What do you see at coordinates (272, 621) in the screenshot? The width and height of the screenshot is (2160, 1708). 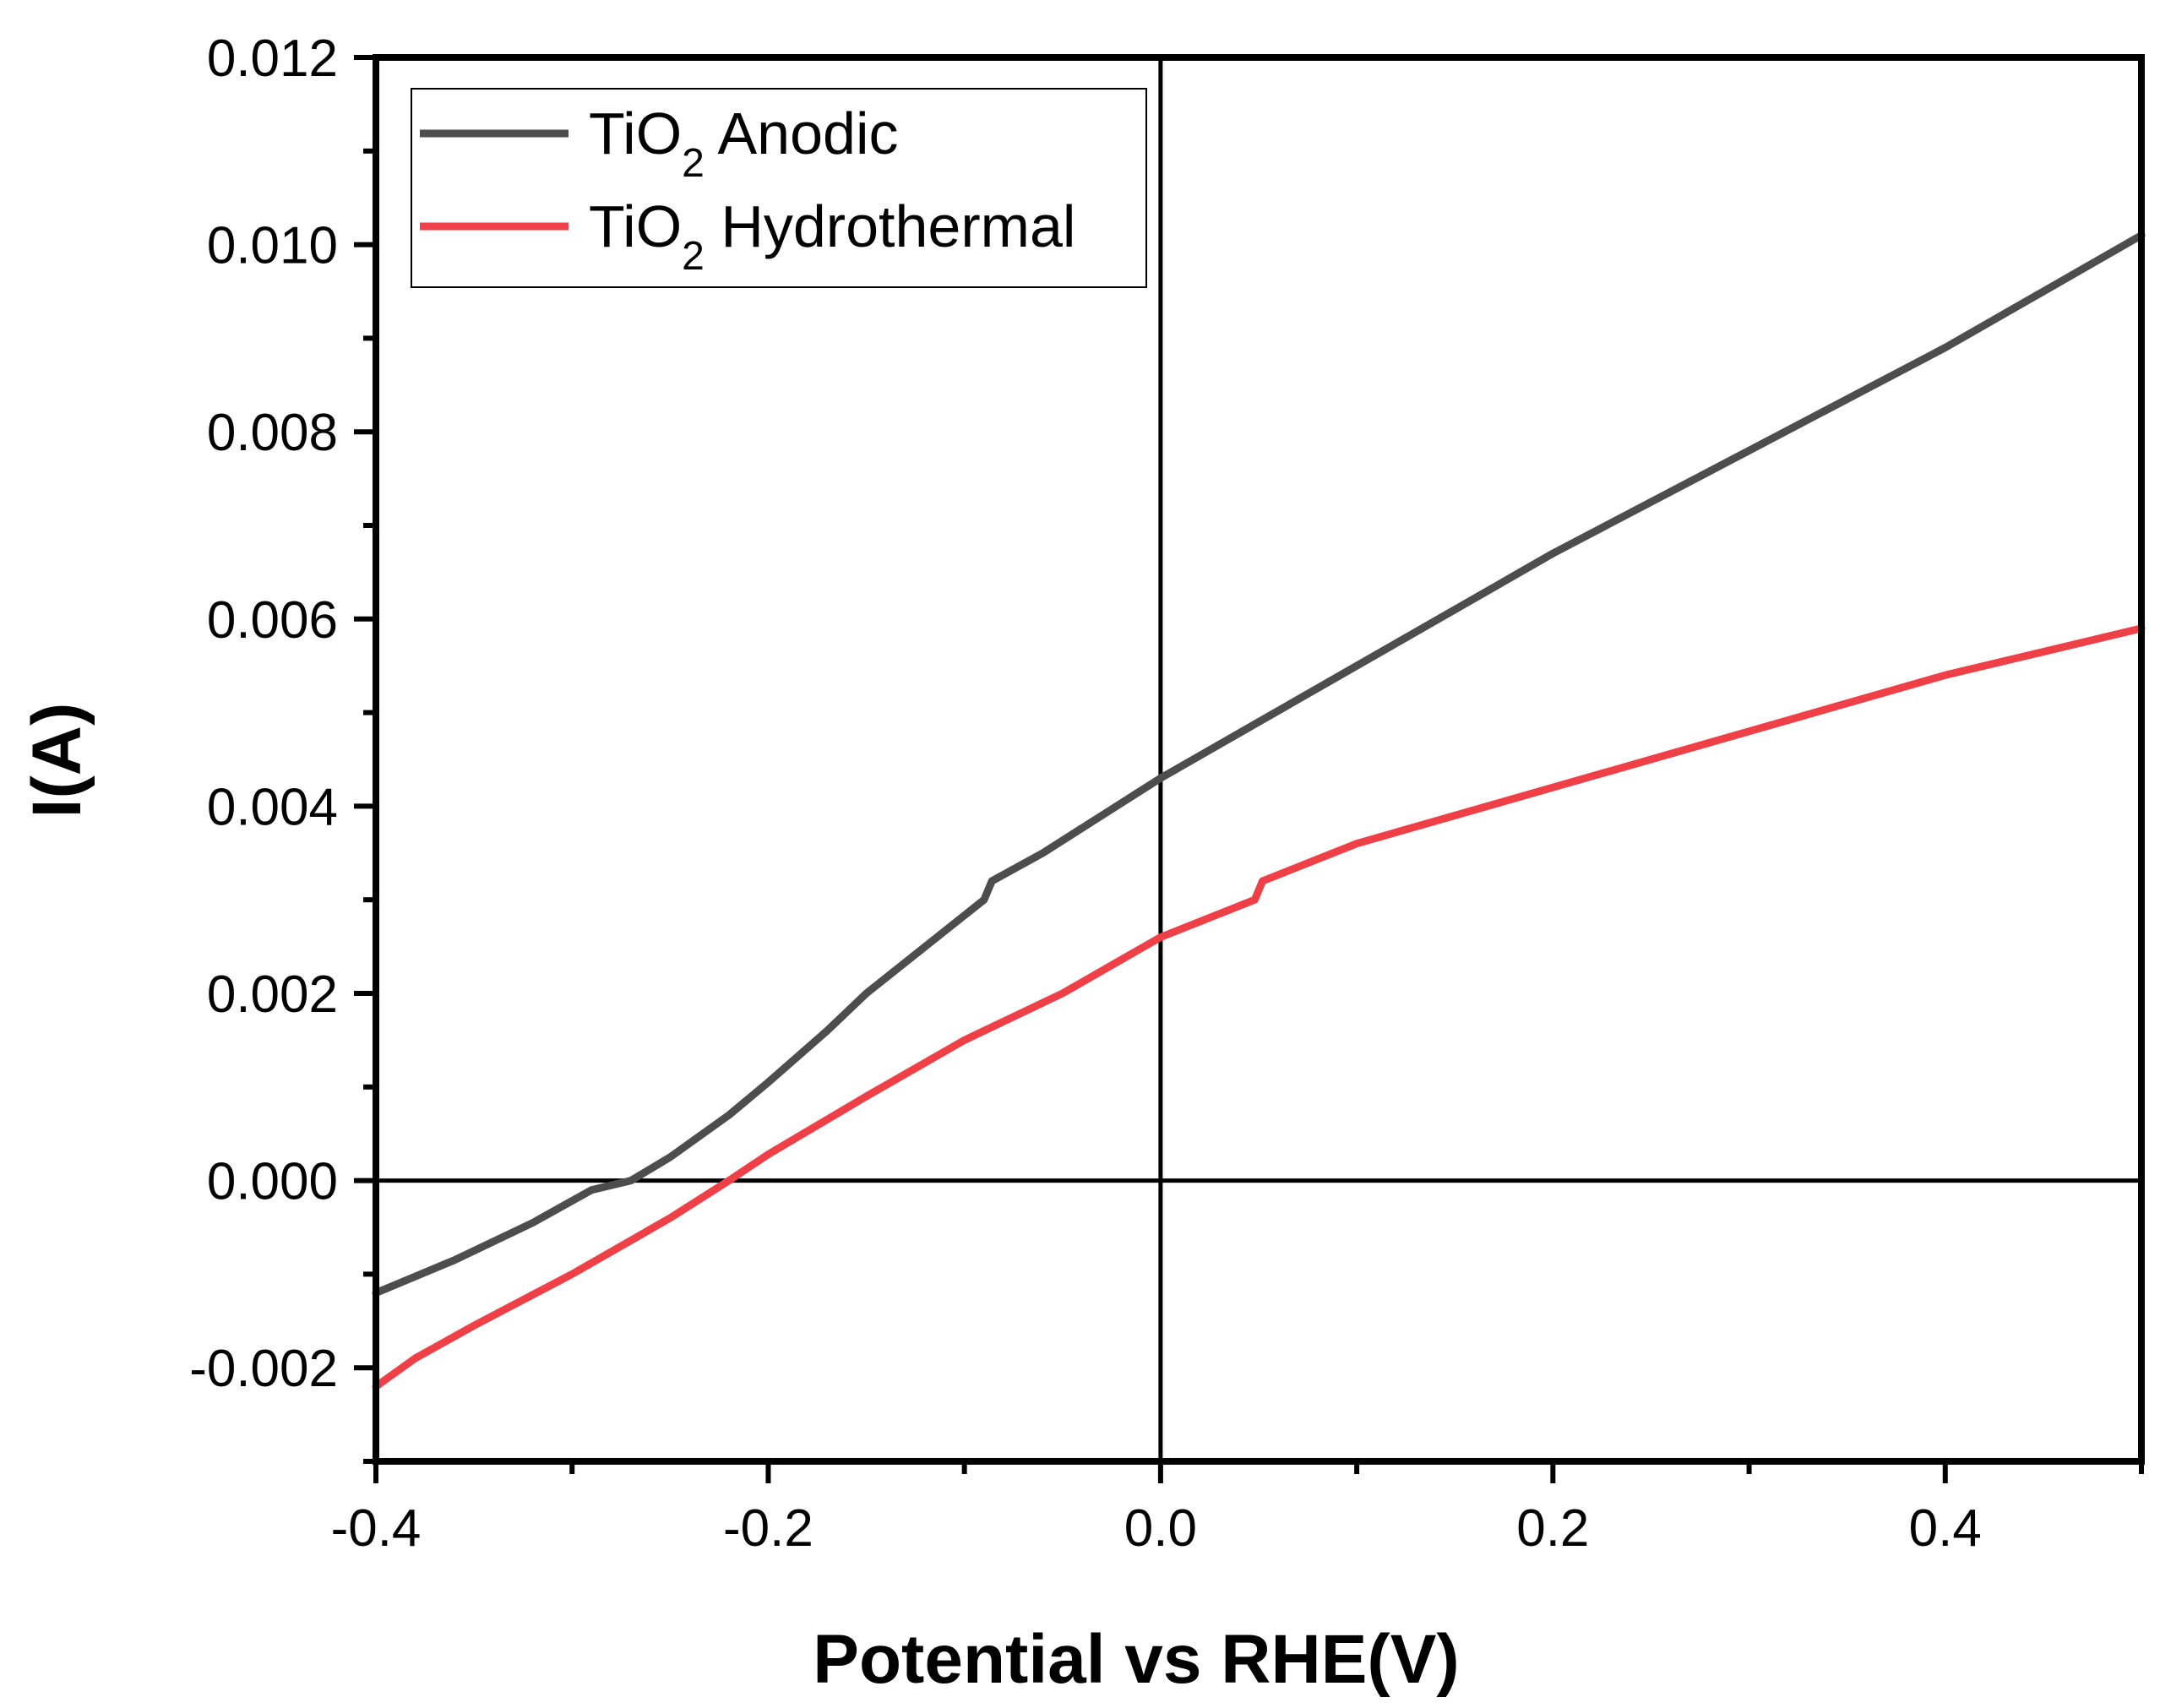 I see `y-tick-label: 0.006` at bounding box center [272, 621].